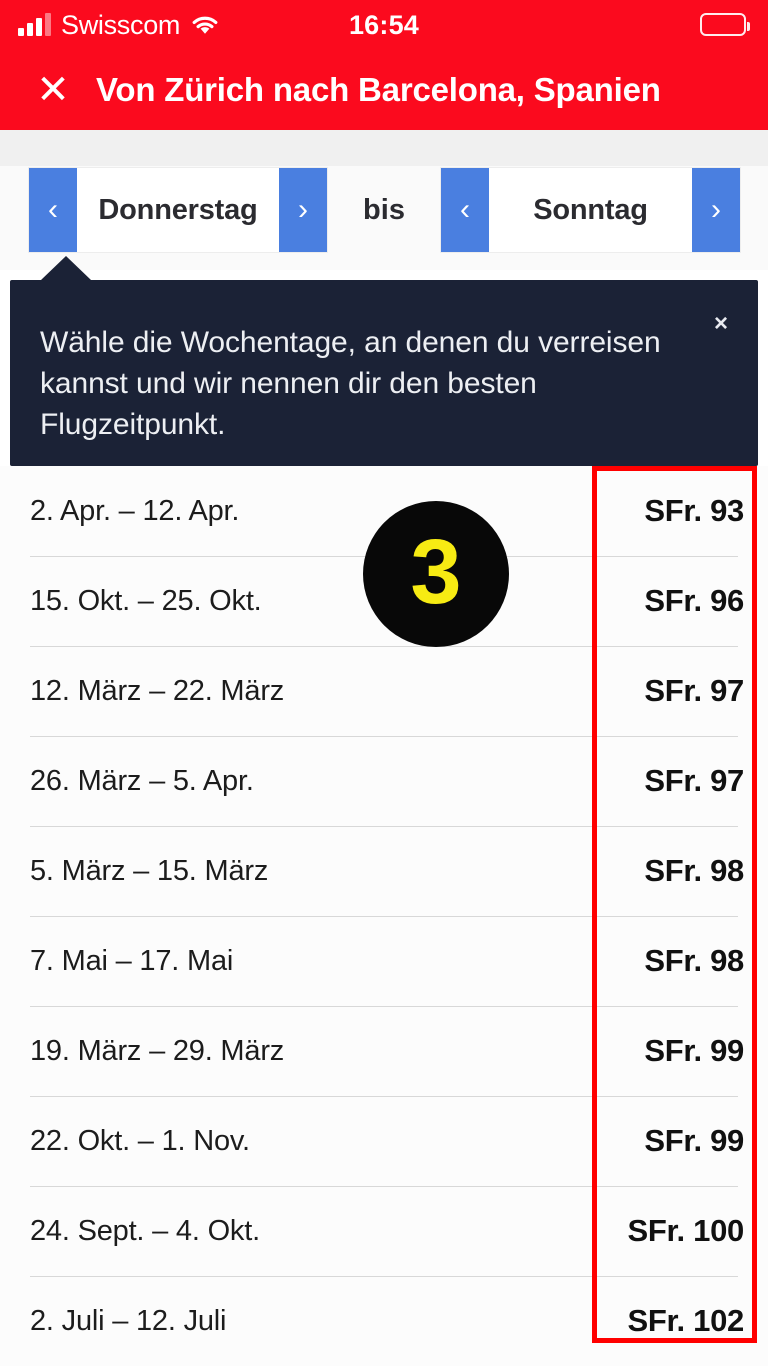 The image size is (768, 1366). I want to click on close-icon: ✕, so click(53, 90).